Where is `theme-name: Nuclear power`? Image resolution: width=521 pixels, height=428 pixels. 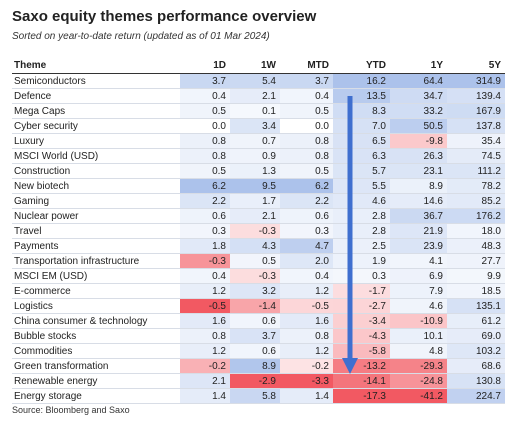
theme-name: Nuclear power is located at coordinates (96, 216).